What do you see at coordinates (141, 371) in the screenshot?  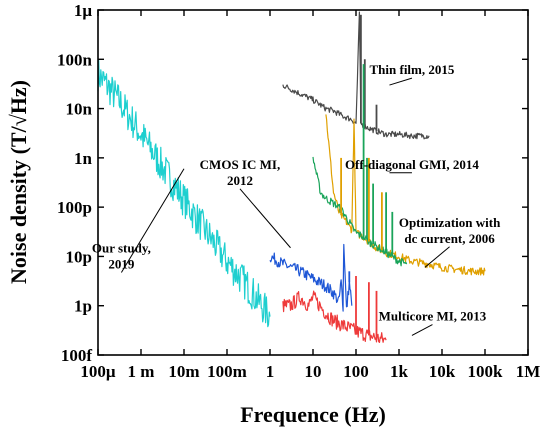 I see `x-tick-label: 1 m` at bounding box center [141, 371].